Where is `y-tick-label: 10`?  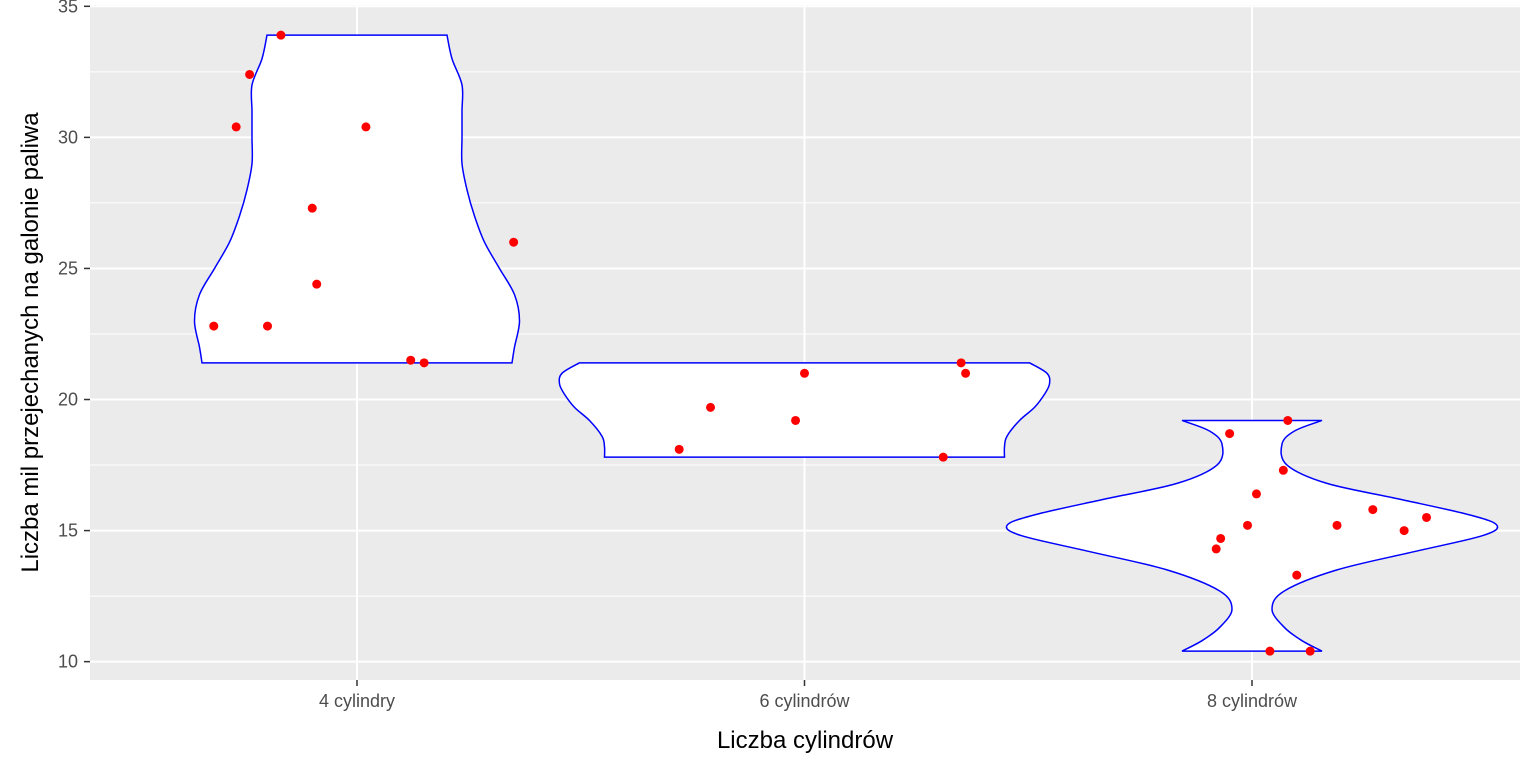
y-tick-label: 10 is located at coordinates (68, 662).